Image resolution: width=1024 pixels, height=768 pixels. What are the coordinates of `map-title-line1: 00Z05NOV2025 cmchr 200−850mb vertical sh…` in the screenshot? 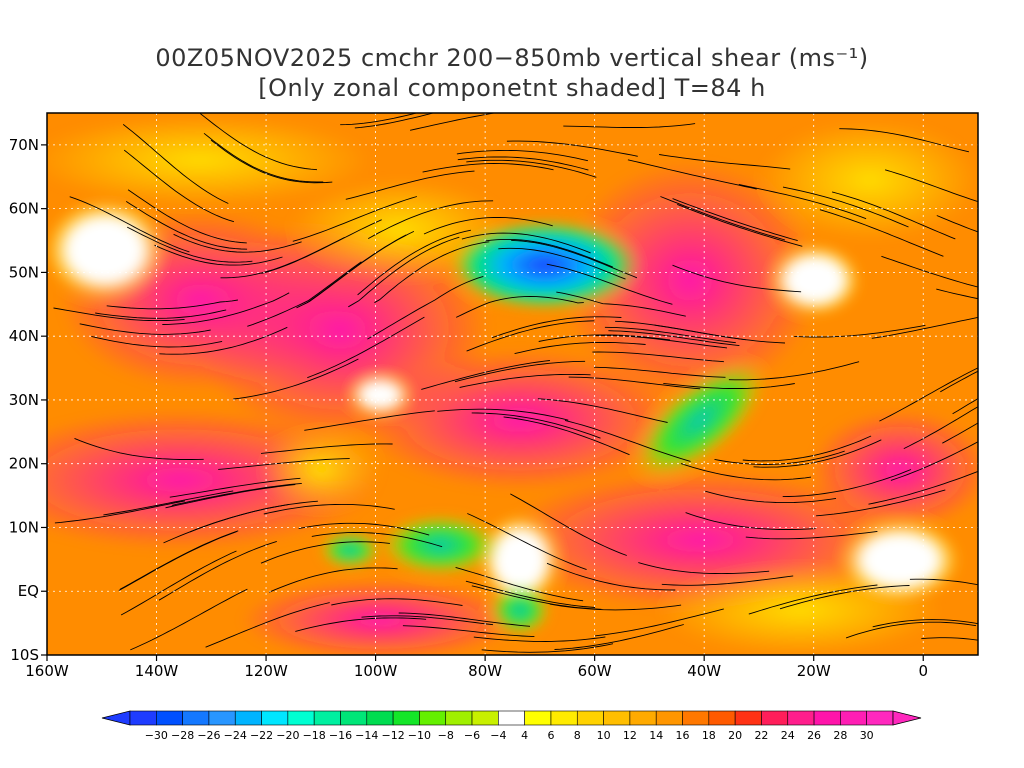 It's located at (512, 58).